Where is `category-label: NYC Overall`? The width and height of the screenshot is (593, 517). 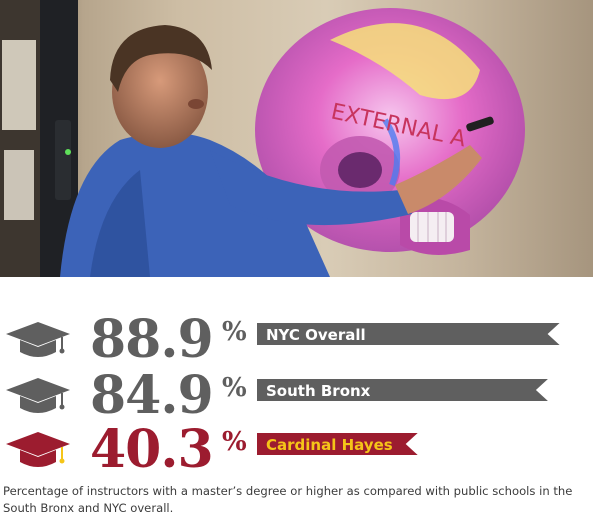 category-label: NYC Overall is located at coordinates (316, 335).